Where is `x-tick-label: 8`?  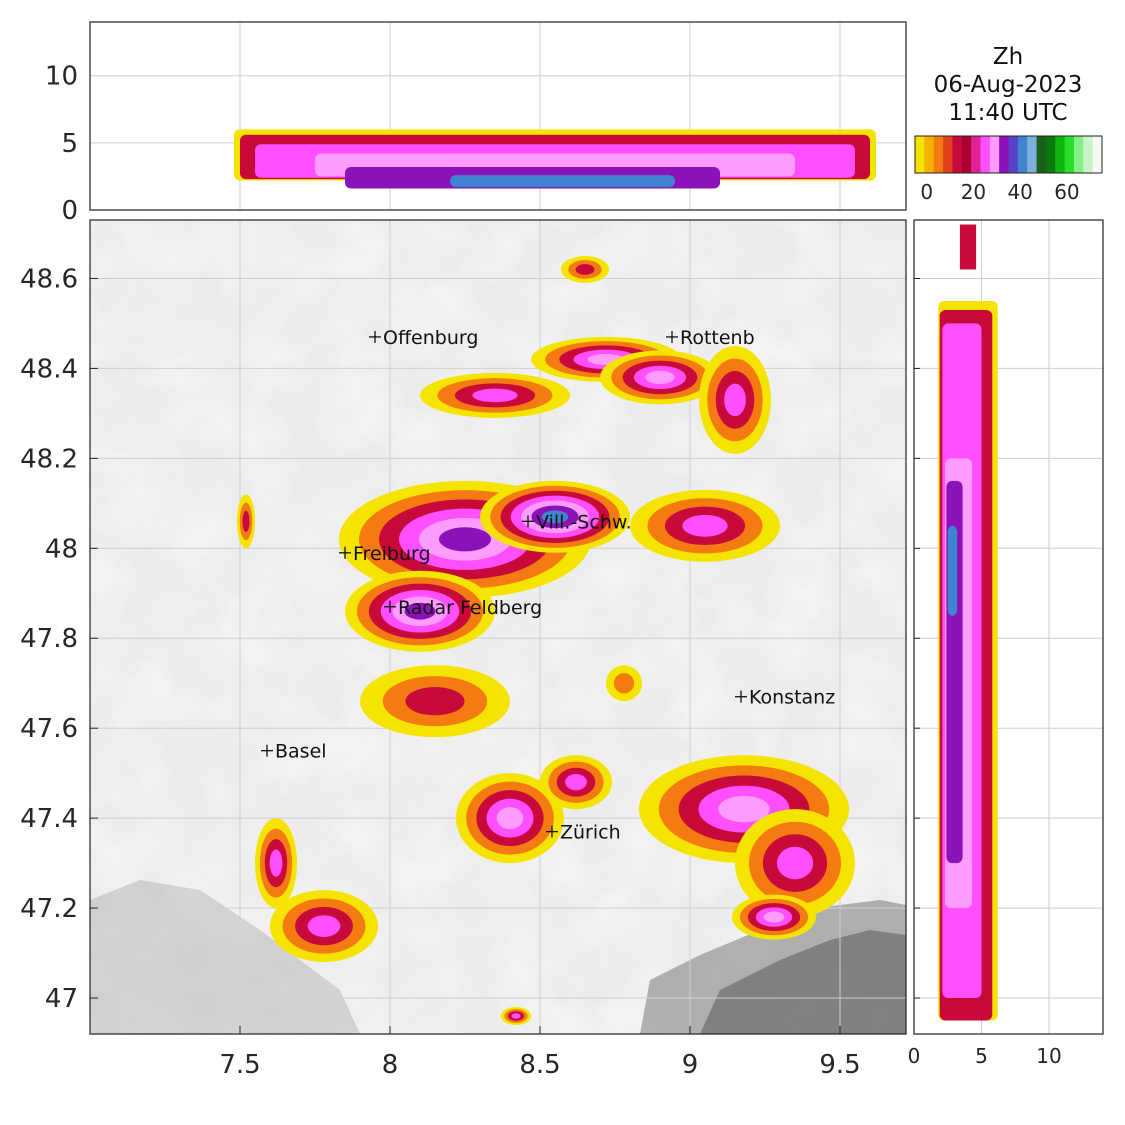 x-tick-label: 8 is located at coordinates (390, 1065).